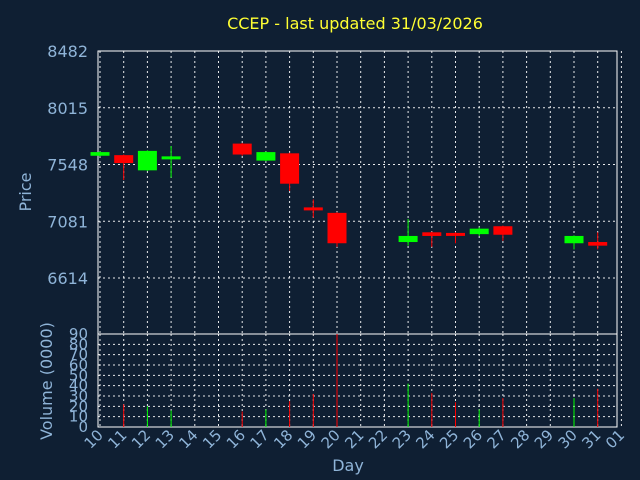  Describe the element at coordinates (78, 334) in the screenshot. I see `volume-tick-label: 90` at that location.